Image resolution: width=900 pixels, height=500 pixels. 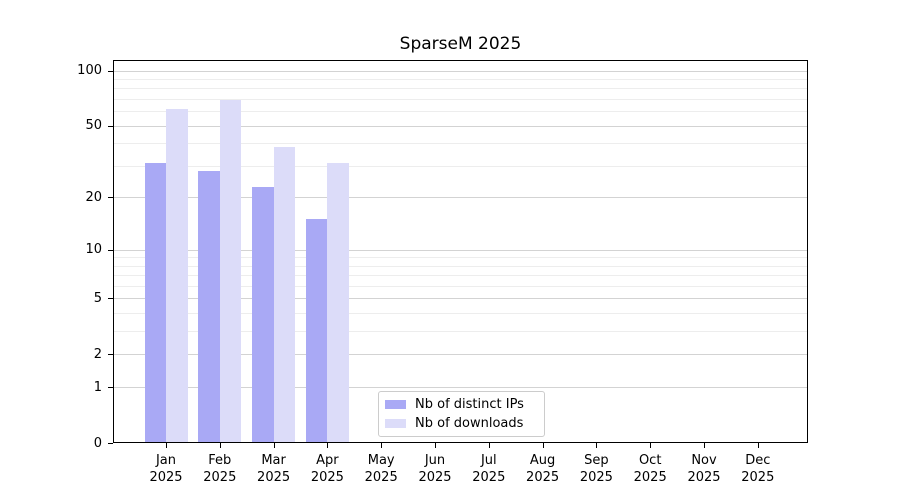 What do you see at coordinates (435, 460) in the screenshot?
I see `month-label: Jun` at bounding box center [435, 460].